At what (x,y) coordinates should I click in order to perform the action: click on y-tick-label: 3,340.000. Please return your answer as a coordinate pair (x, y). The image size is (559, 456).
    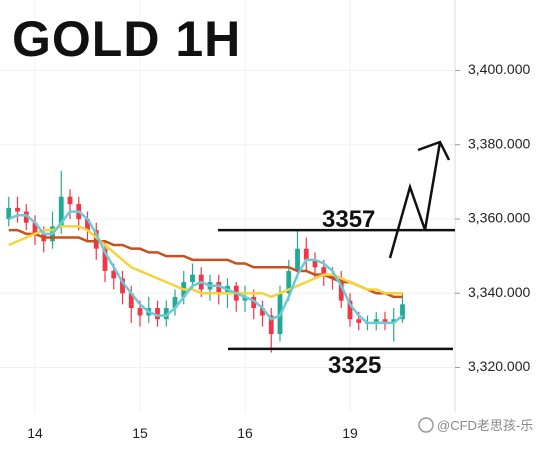
    Looking at the image, I should click on (499, 292).